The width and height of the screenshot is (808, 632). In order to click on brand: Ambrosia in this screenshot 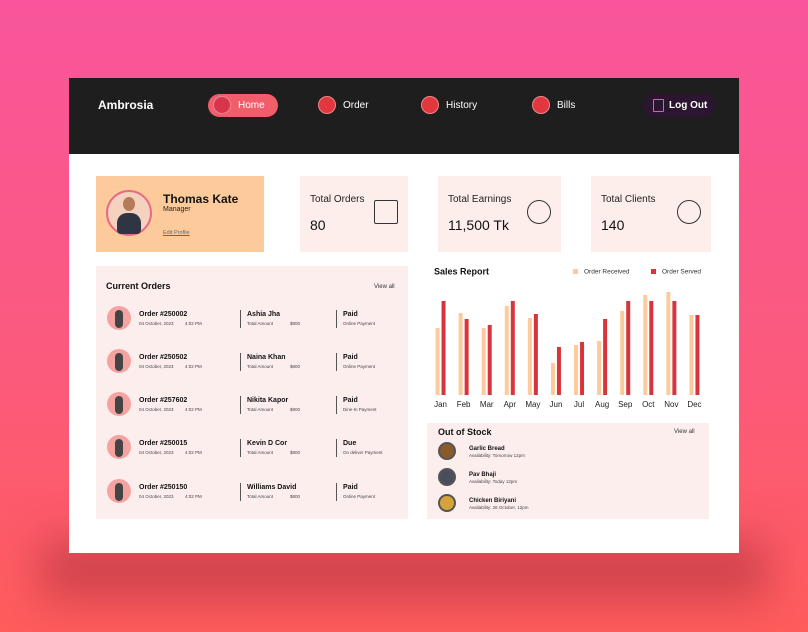, I will do `click(126, 105)`.